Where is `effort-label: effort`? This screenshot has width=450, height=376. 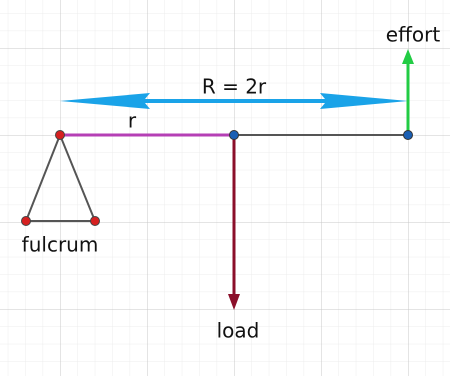
effort-label: effort is located at coordinates (413, 35).